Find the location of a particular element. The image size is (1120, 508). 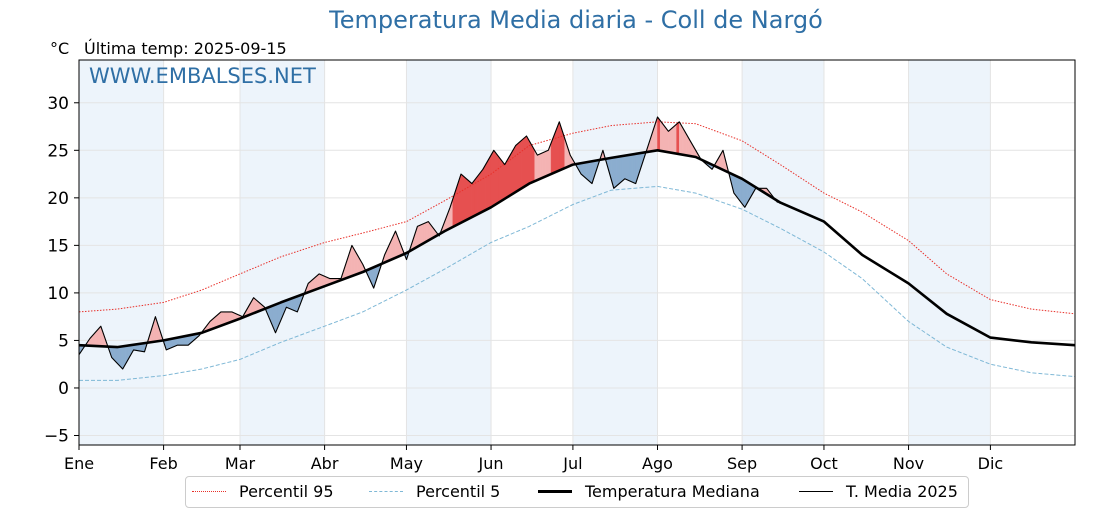

x-tick-label-jun: Jun is located at coordinates (491, 463).